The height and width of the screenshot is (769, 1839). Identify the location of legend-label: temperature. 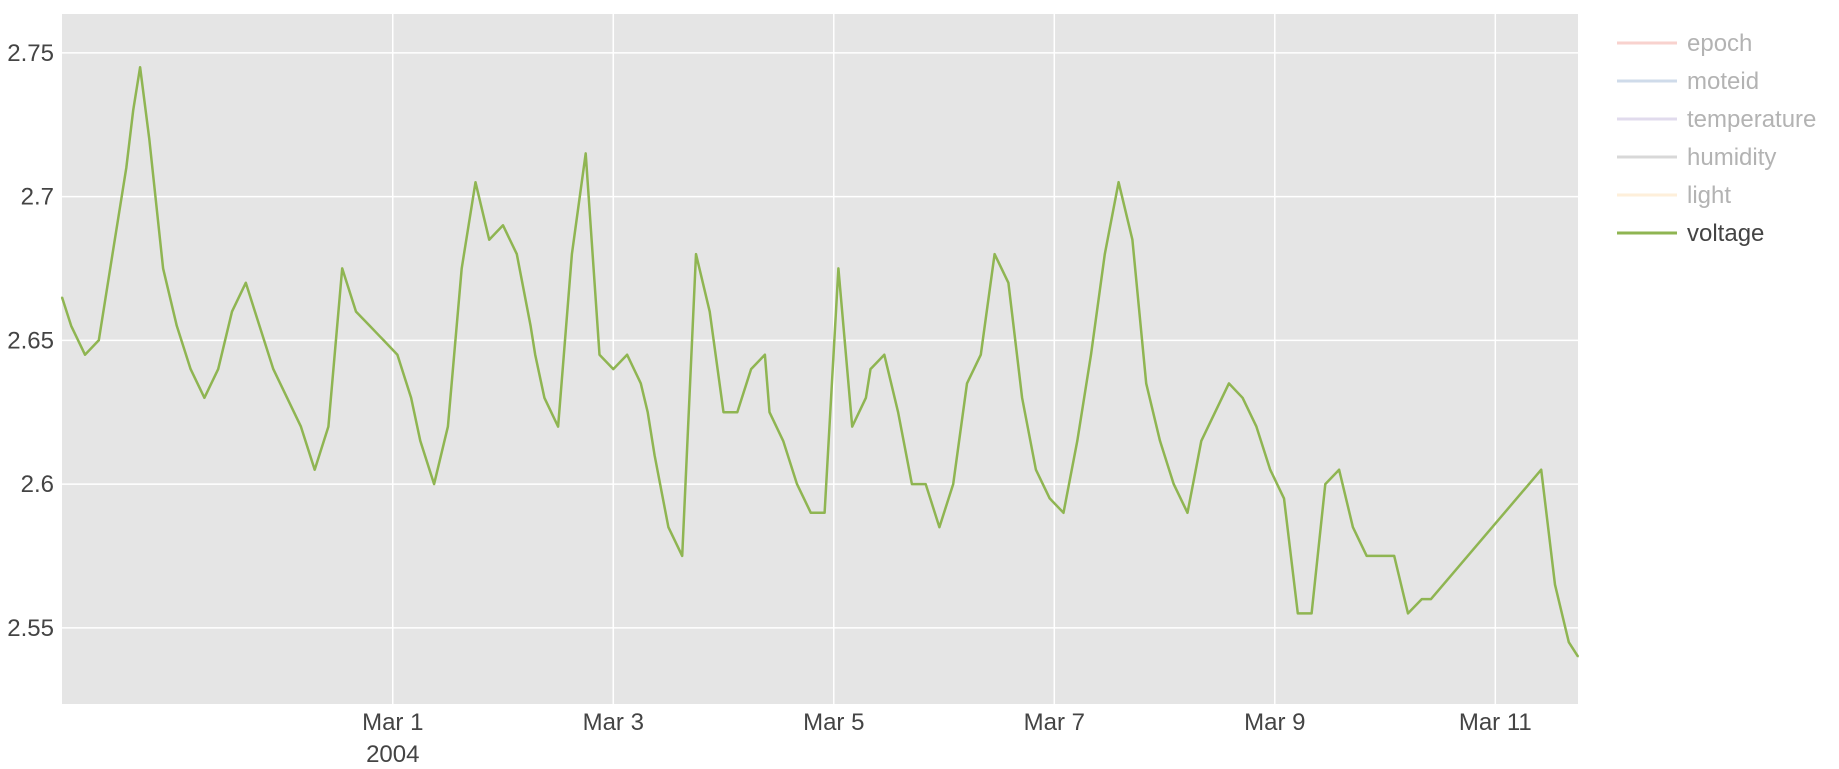
(1751, 119).